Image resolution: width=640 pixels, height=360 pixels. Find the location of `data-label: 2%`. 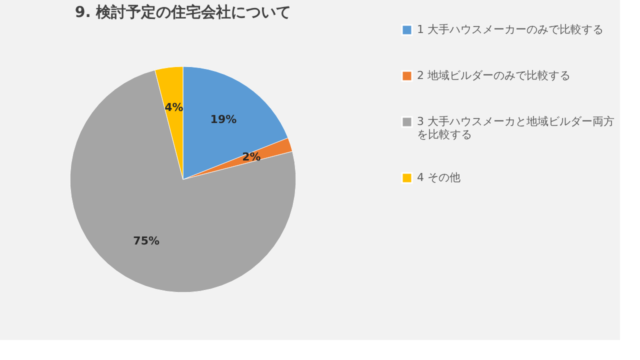

data-label: 2% is located at coordinates (251, 157).